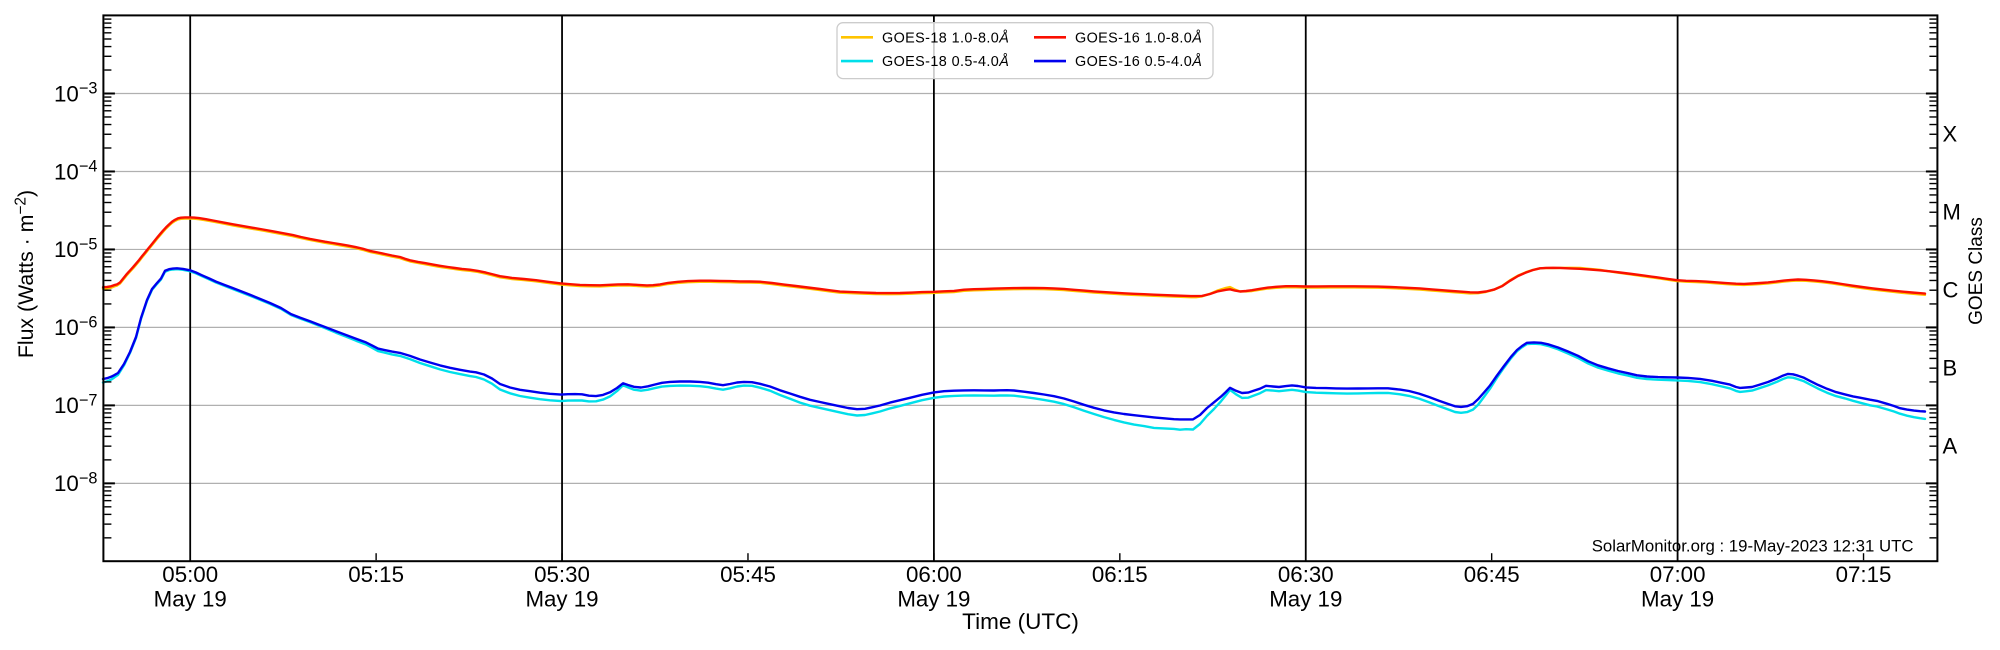 The image size is (2000, 650). I want to click on svg-text: 06:30, so click(1306, 574).